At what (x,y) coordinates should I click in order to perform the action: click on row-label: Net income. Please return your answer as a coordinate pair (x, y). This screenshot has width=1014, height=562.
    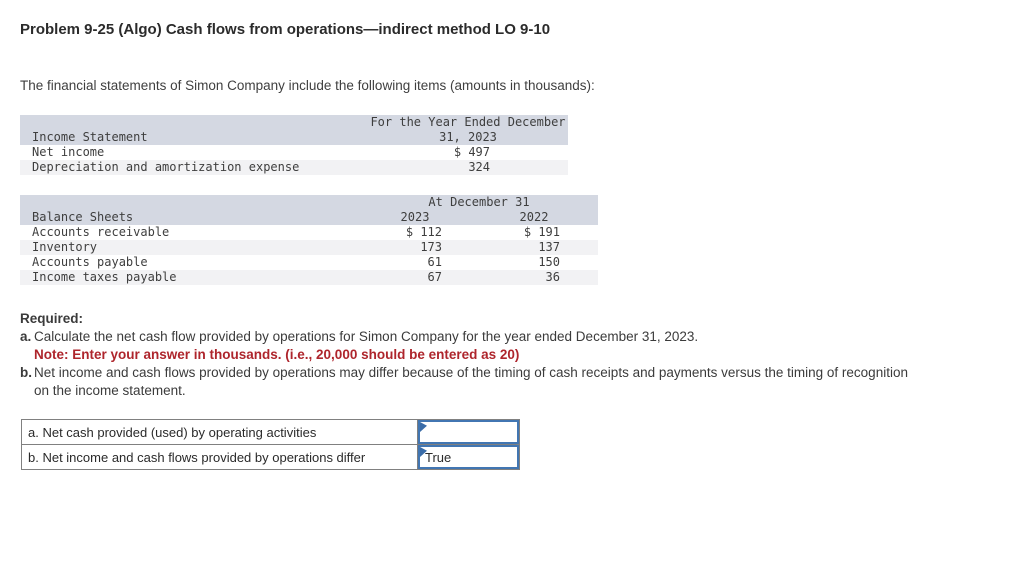
    Looking at the image, I should click on (68, 152).